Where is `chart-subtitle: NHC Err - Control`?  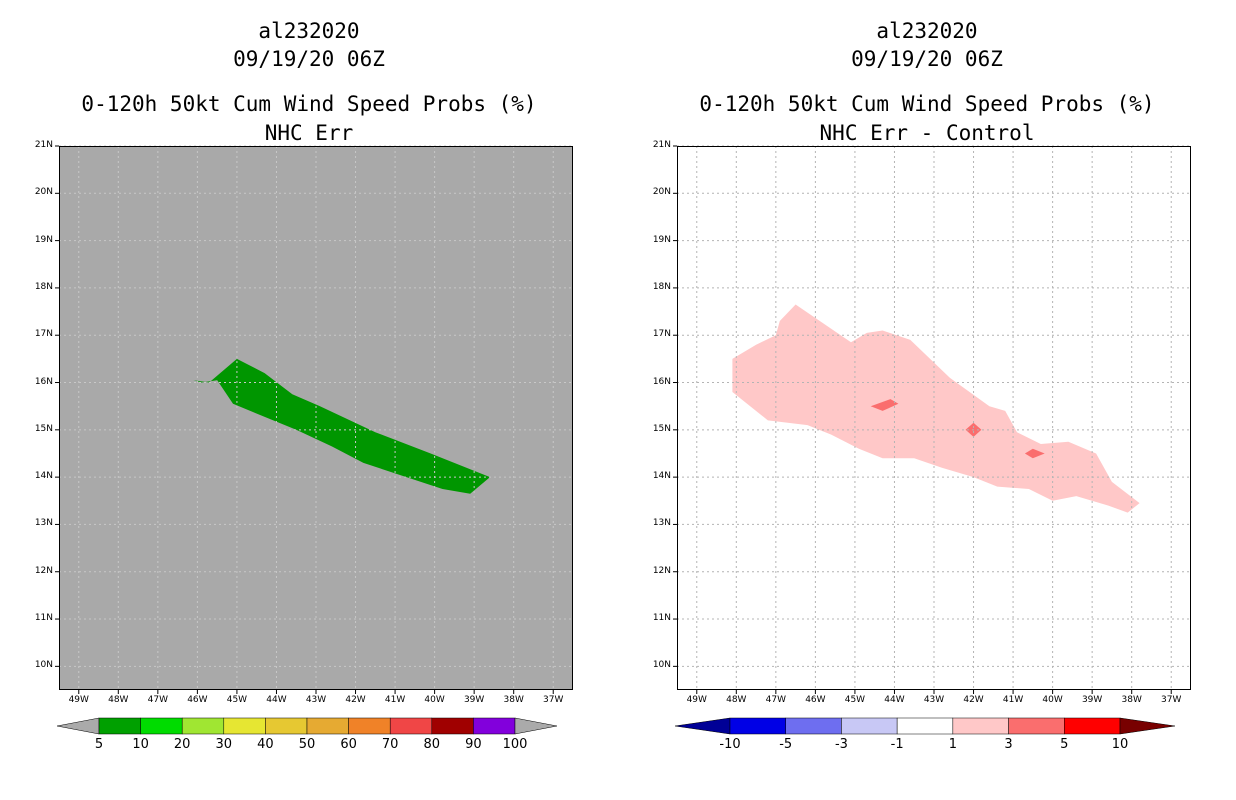 chart-subtitle: NHC Err - Control is located at coordinates (927, 133).